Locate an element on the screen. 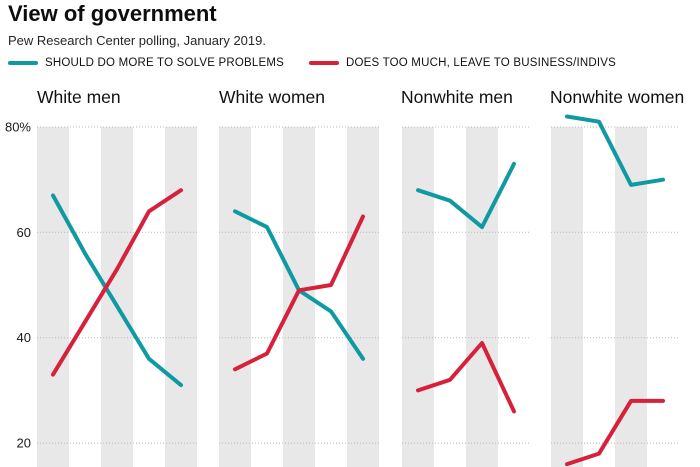 The width and height of the screenshot is (700, 467). panel-header-white-women: White women is located at coordinates (272, 97).